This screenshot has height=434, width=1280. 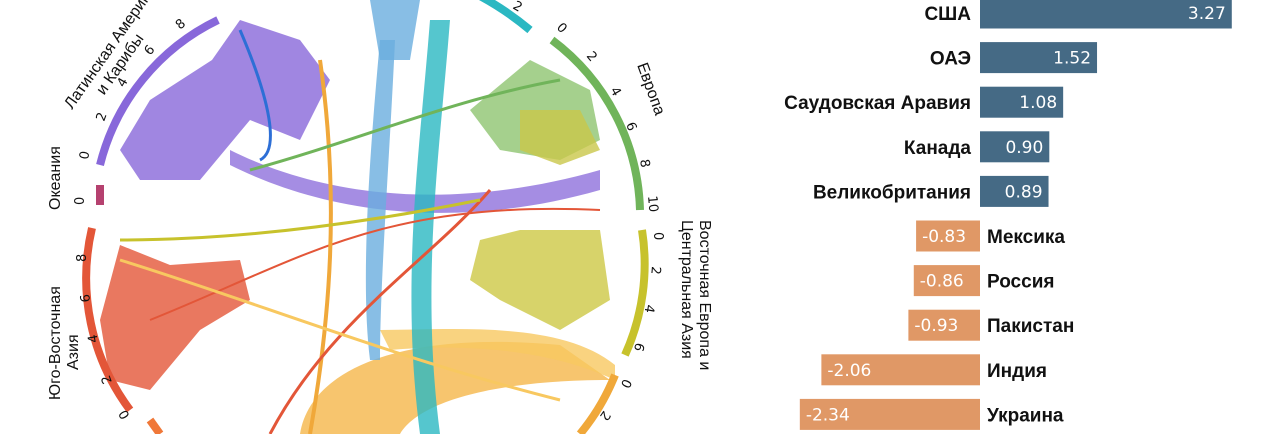 I want to click on category-label: Саудовская Аравия, so click(x=877, y=103).